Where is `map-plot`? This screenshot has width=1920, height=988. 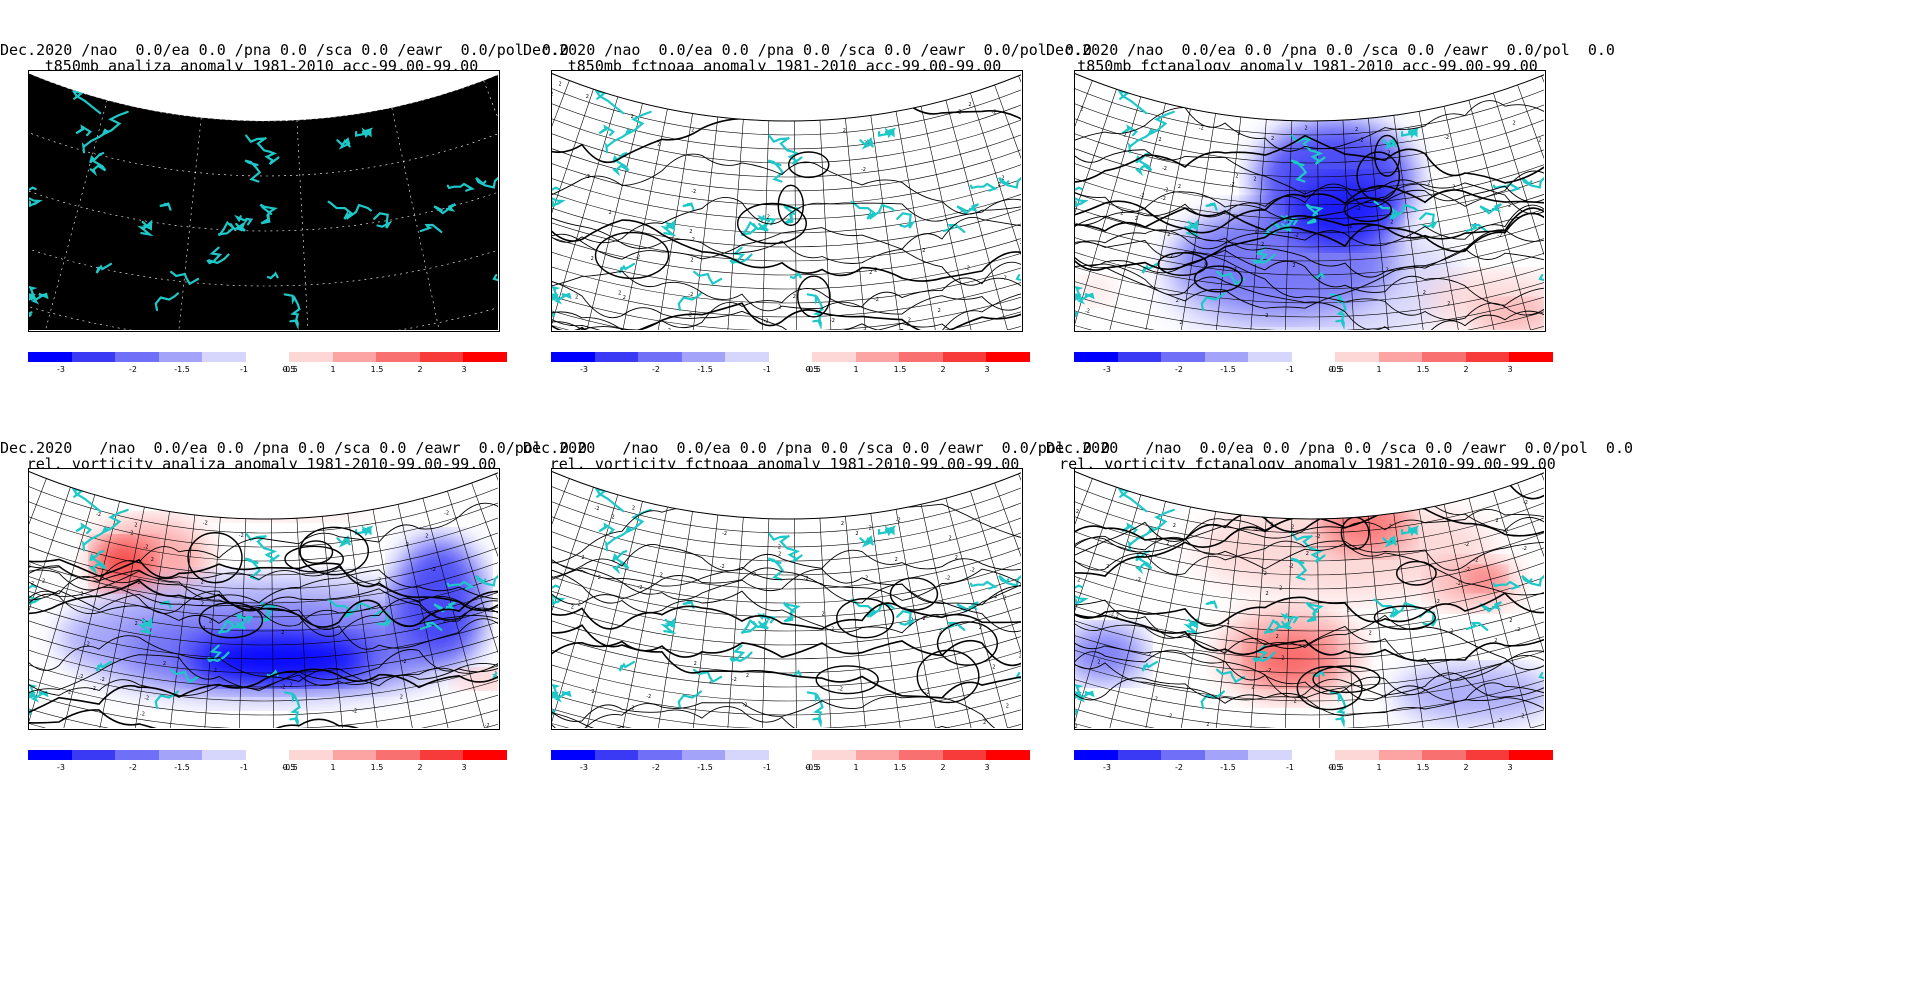
map-plot is located at coordinates (264, 201).